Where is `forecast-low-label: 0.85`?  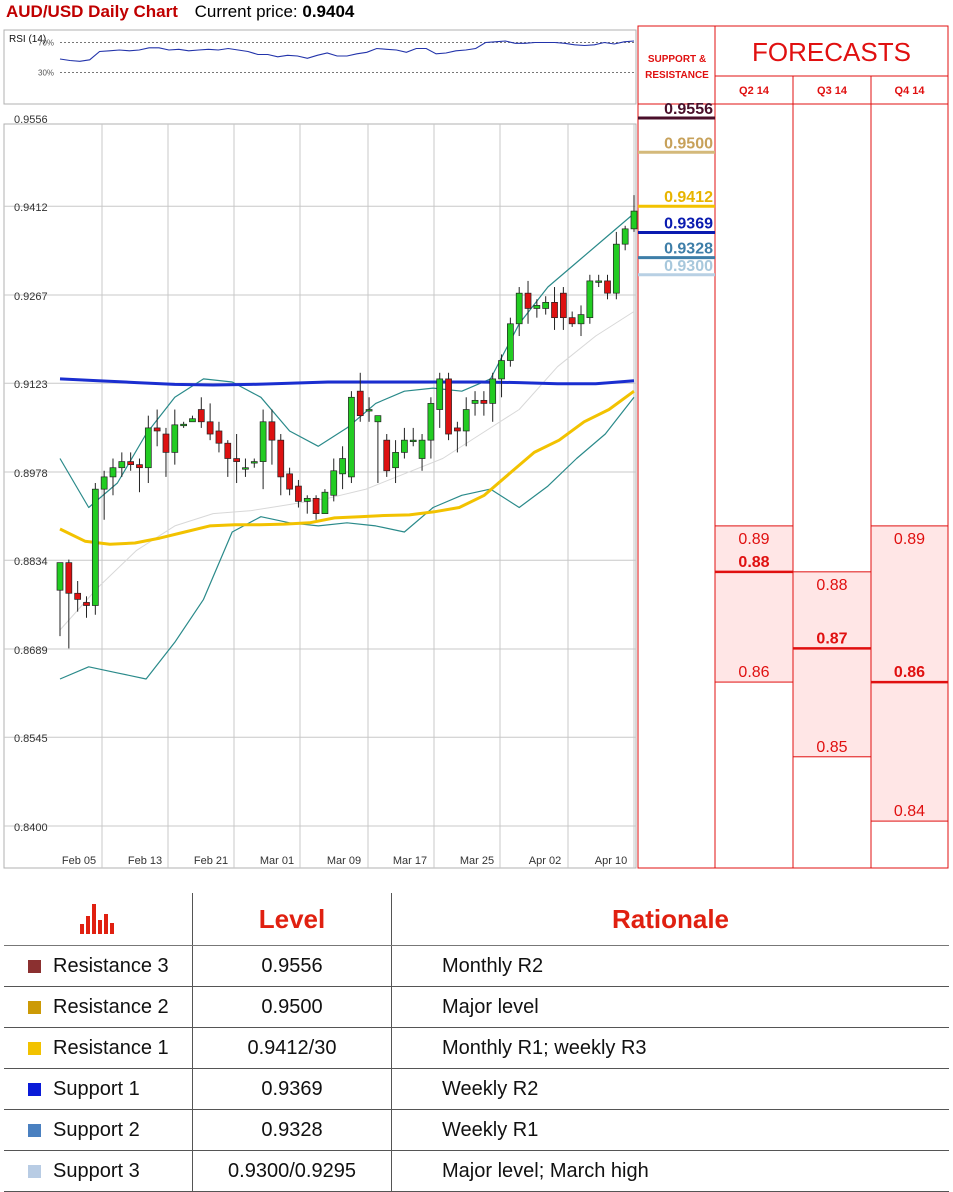
forecast-low-label: 0.85 is located at coordinates (831, 747).